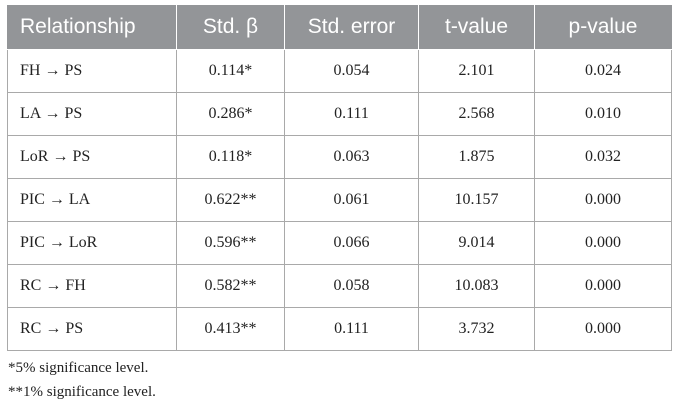  I want to click on table-row: PIC → LoR 0.596** 0.066 9.014 0.000, so click(339, 243).